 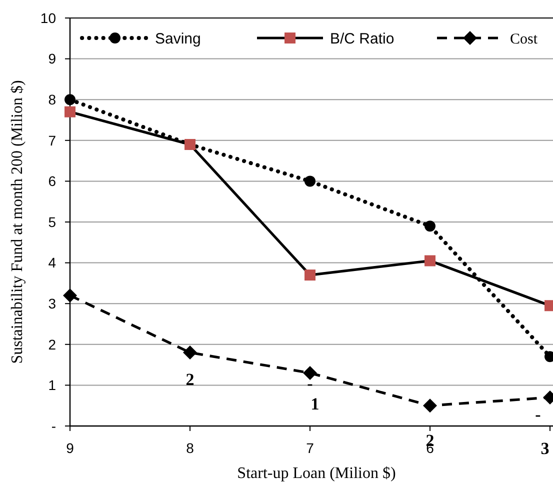 What do you see at coordinates (190, 380) in the screenshot?
I see `annotation: 2` at bounding box center [190, 380].